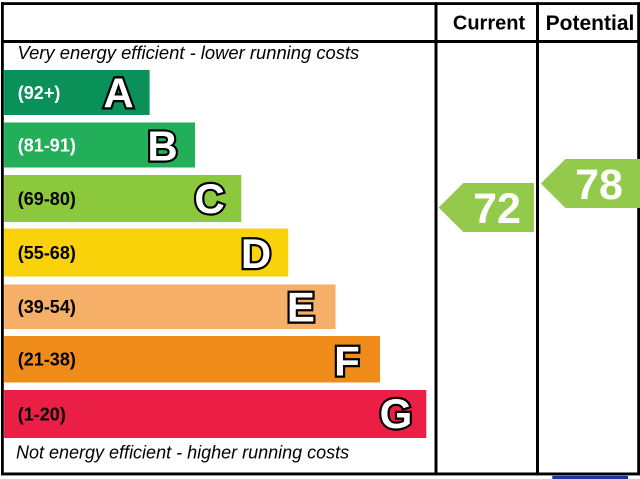  I want to click on svg-text: Current, so click(489, 24).